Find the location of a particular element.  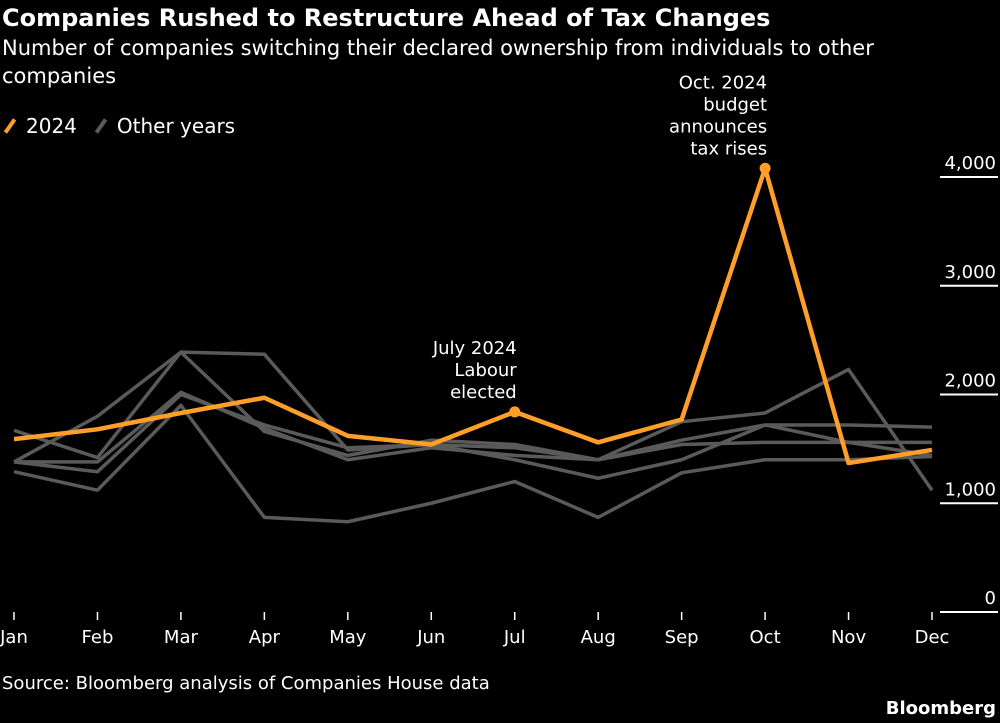

y-tick-label: 3,000 is located at coordinates (970, 272).